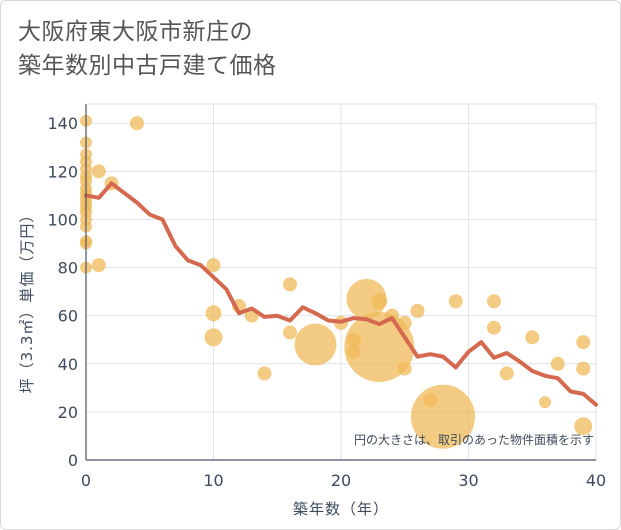 The width and height of the screenshot is (621, 530). I want to click on x-tick-label: 30, so click(468, 480).